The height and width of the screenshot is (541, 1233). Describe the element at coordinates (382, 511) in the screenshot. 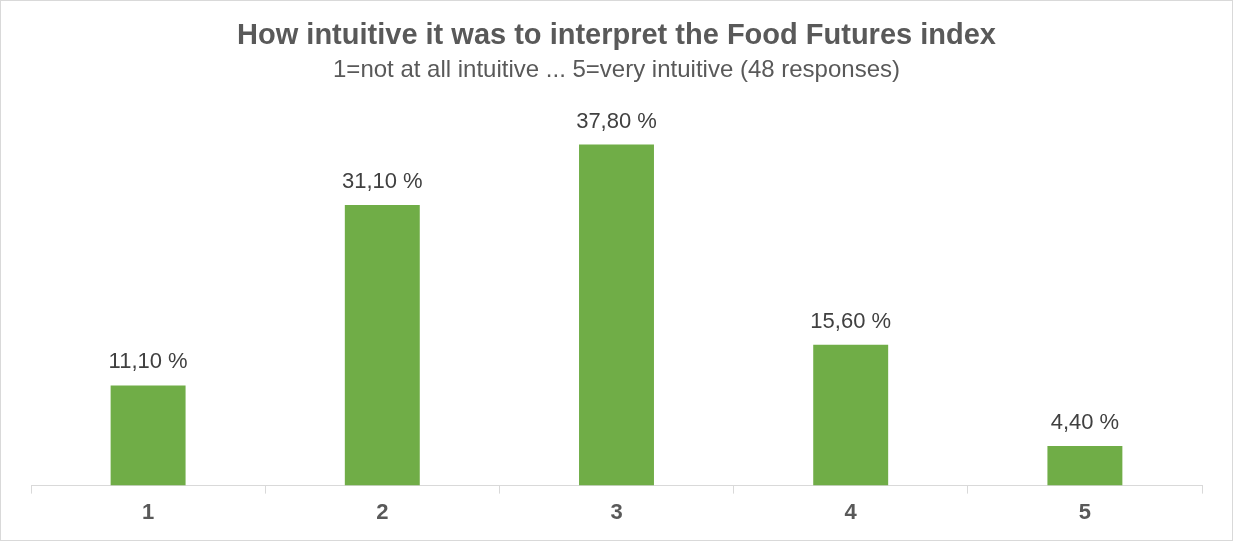

I see `x-tick-label: 2` at that location.